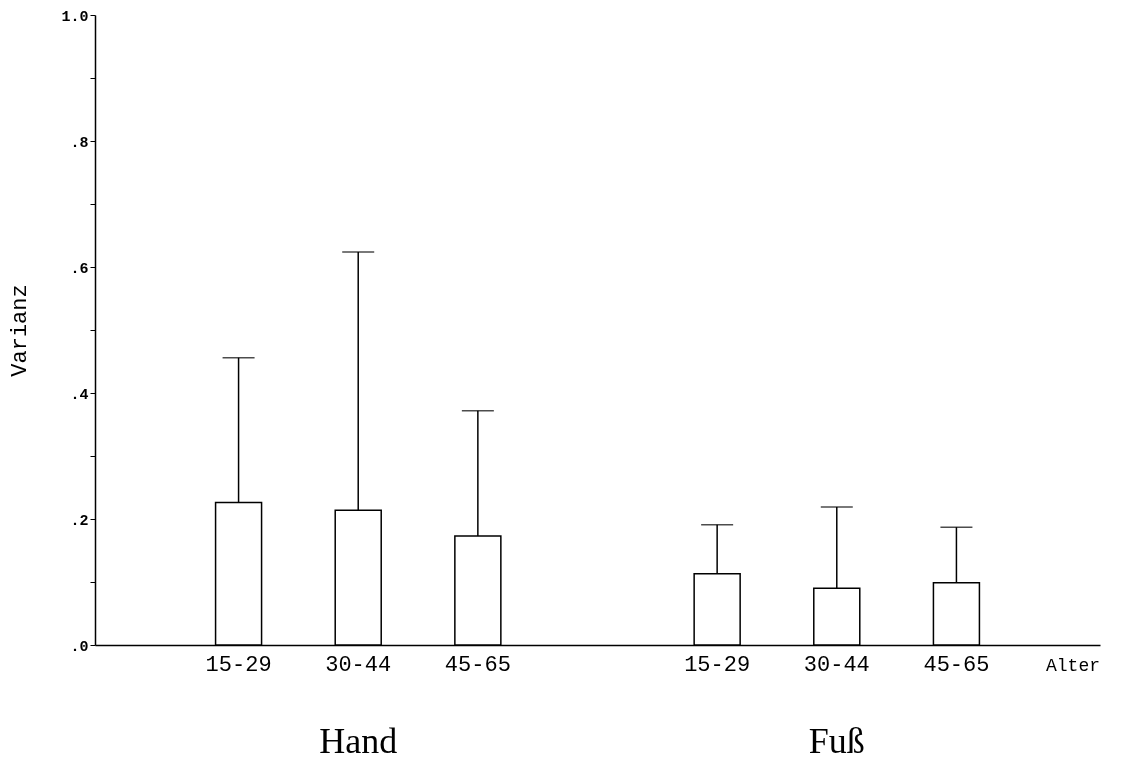 The width and height of the screenshot is (1125, 775). I want to click on y-tick-label: 1.0, so click(75, 17).